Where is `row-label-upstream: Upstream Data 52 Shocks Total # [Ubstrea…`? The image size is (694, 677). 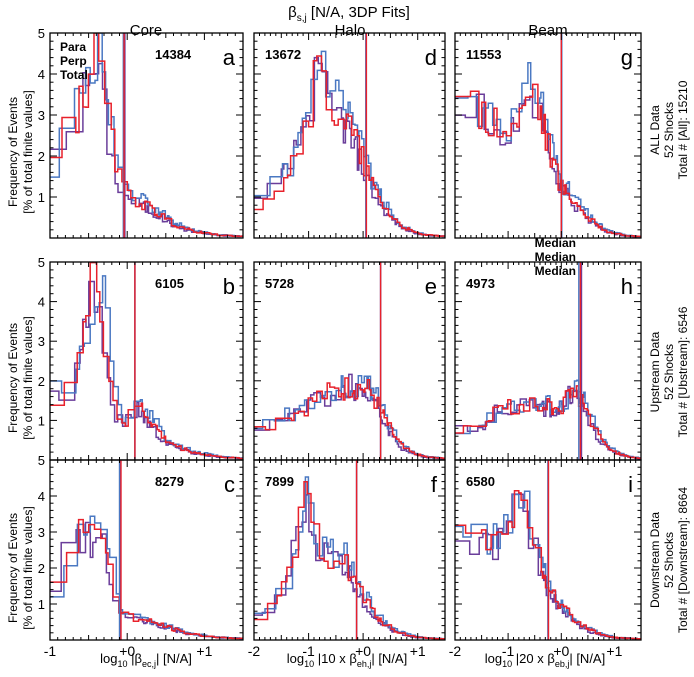 row-label-upstream: Upstream Data 52 Shocks Total # [Ubstrea… is located at coordinates (669, 371).